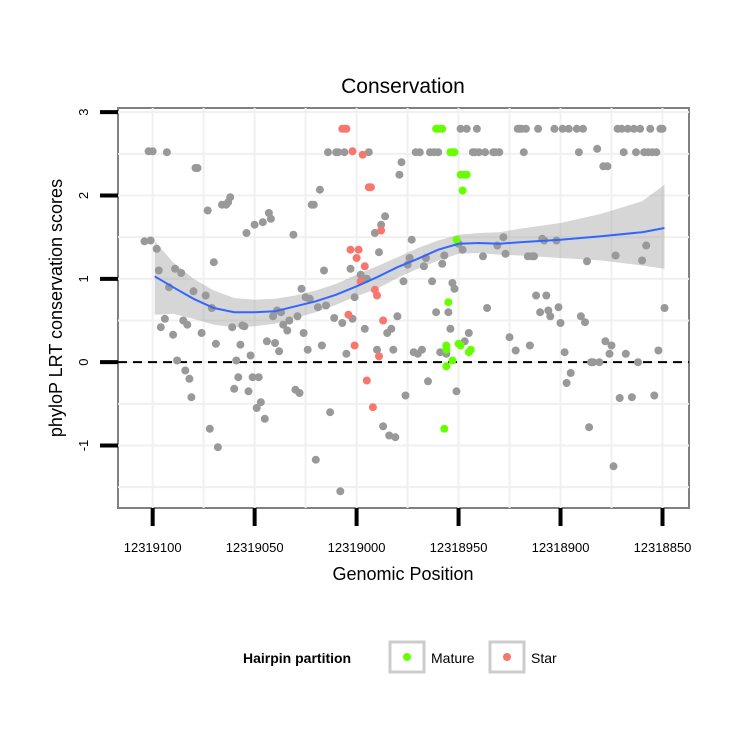 This screenshot has height=750, width=750. What do you see at coordinates (453, 658) in the screenshot?
I see `legend-label-mature: Mature` at bounding box center [453, 658].